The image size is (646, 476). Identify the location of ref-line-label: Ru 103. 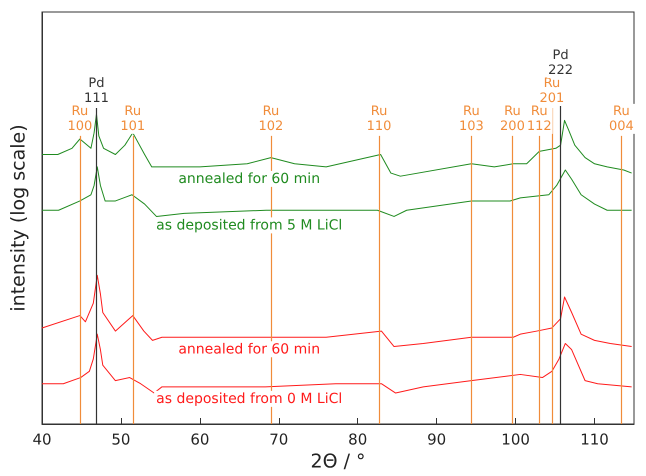
(471, 119).